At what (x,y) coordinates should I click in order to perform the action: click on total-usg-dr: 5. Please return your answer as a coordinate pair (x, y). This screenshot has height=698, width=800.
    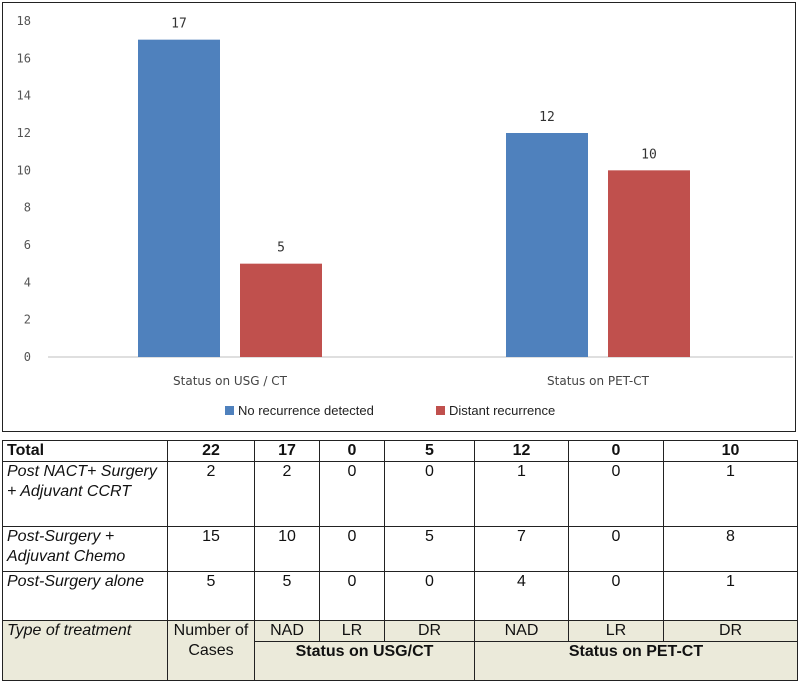
    Looking at the image, I should click on (429, 451).